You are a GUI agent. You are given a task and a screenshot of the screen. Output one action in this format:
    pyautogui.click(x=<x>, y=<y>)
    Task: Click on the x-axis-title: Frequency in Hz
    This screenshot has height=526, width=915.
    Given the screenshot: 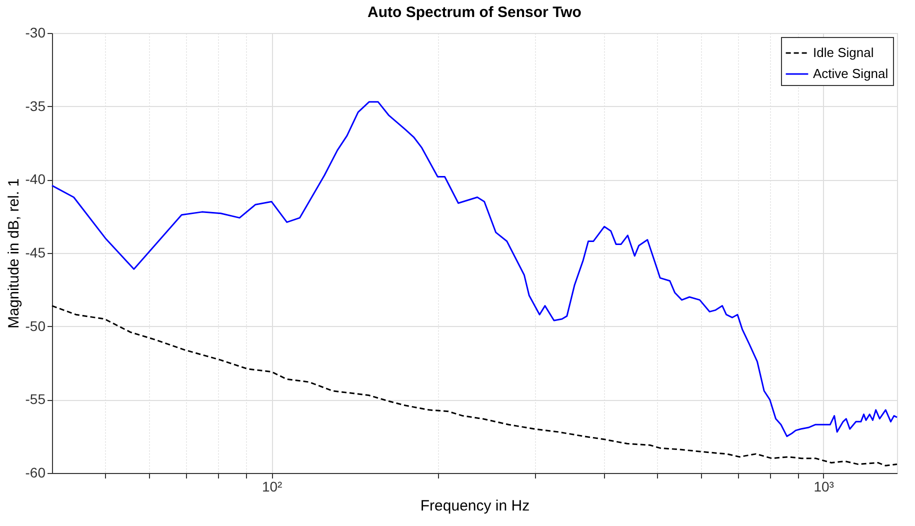 What is the action you would take?
    pyautogui.click(x=475, y=506)
    